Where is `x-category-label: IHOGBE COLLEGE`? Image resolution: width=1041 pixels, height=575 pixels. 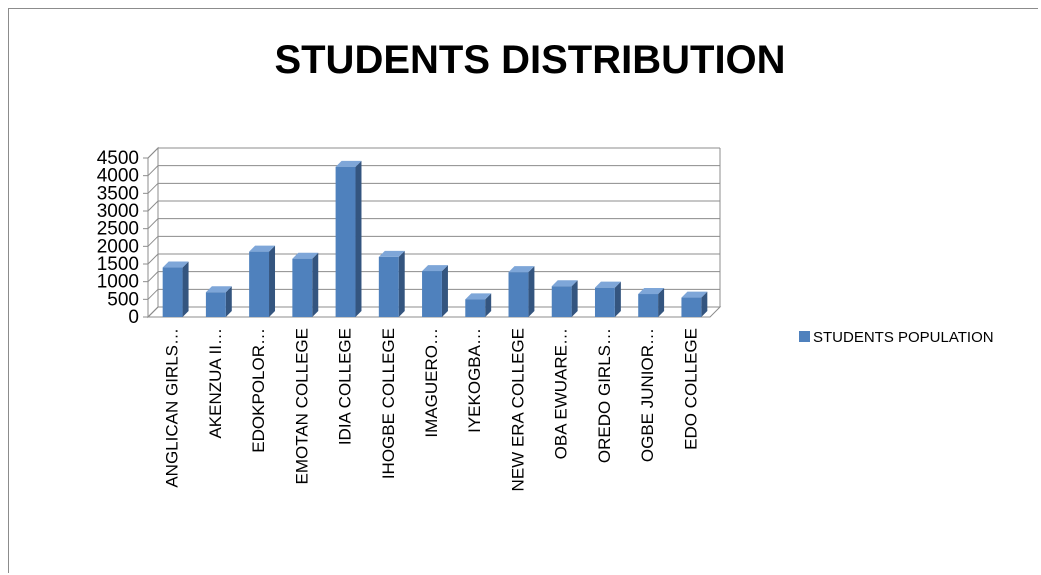
x-category-label: IHOGBE COLLEGE is located at coordinates (388, 403).